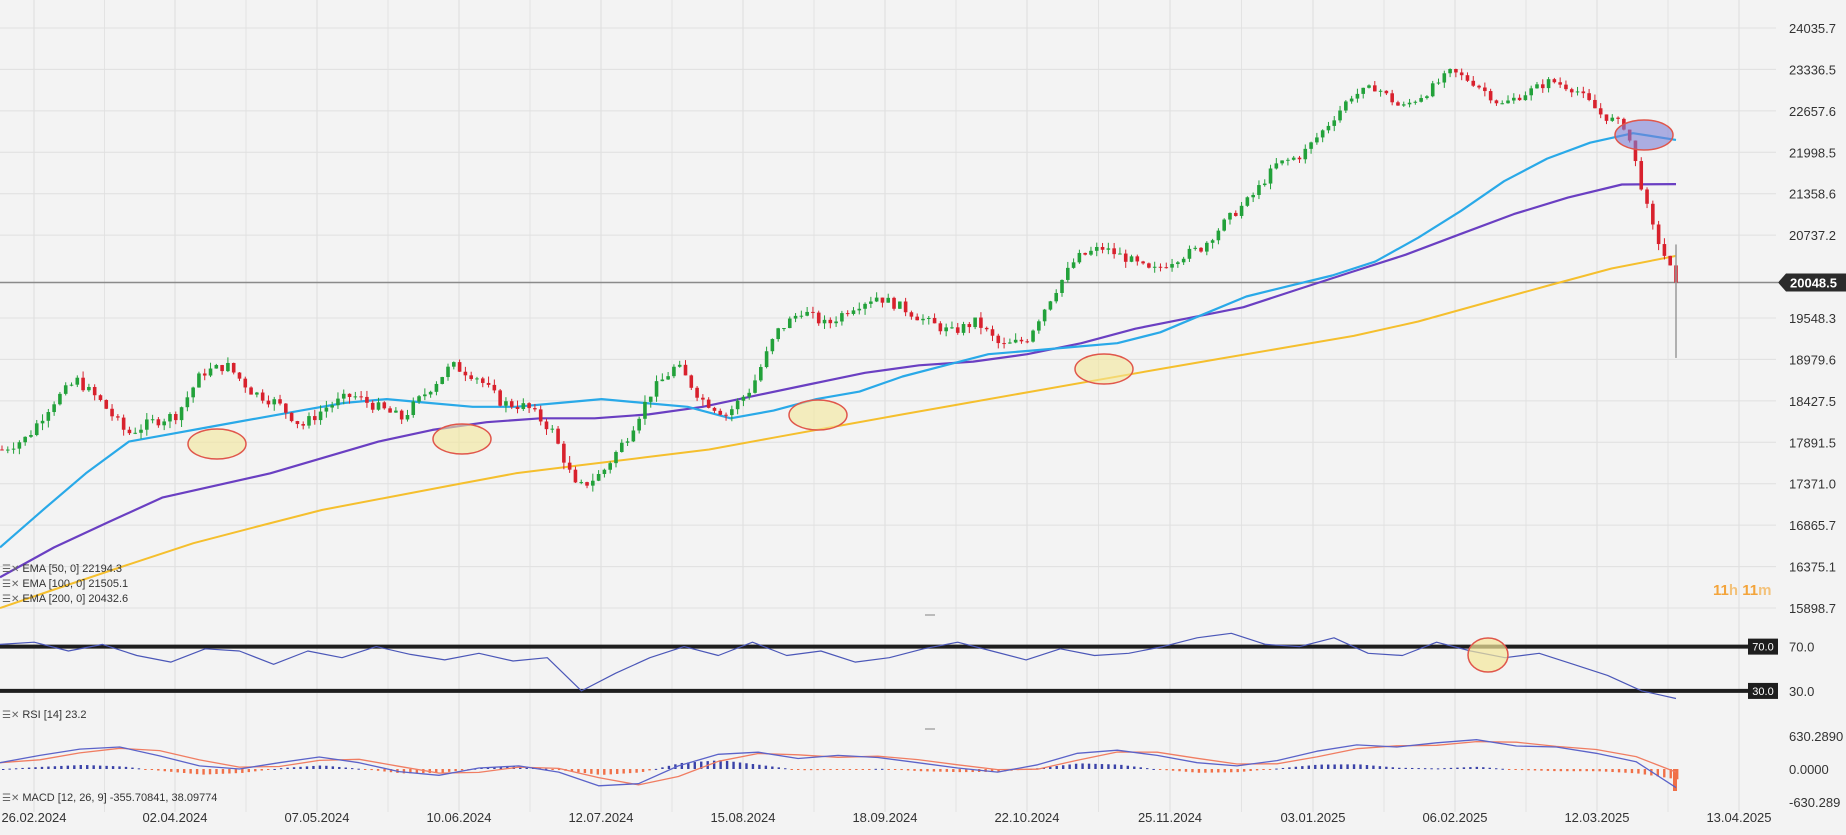  Describe the element at coordinates (65, 599) in the screenshot. I see `legend-ema200: ☰✕ EMA [200, 0] 20432.6` at that location.